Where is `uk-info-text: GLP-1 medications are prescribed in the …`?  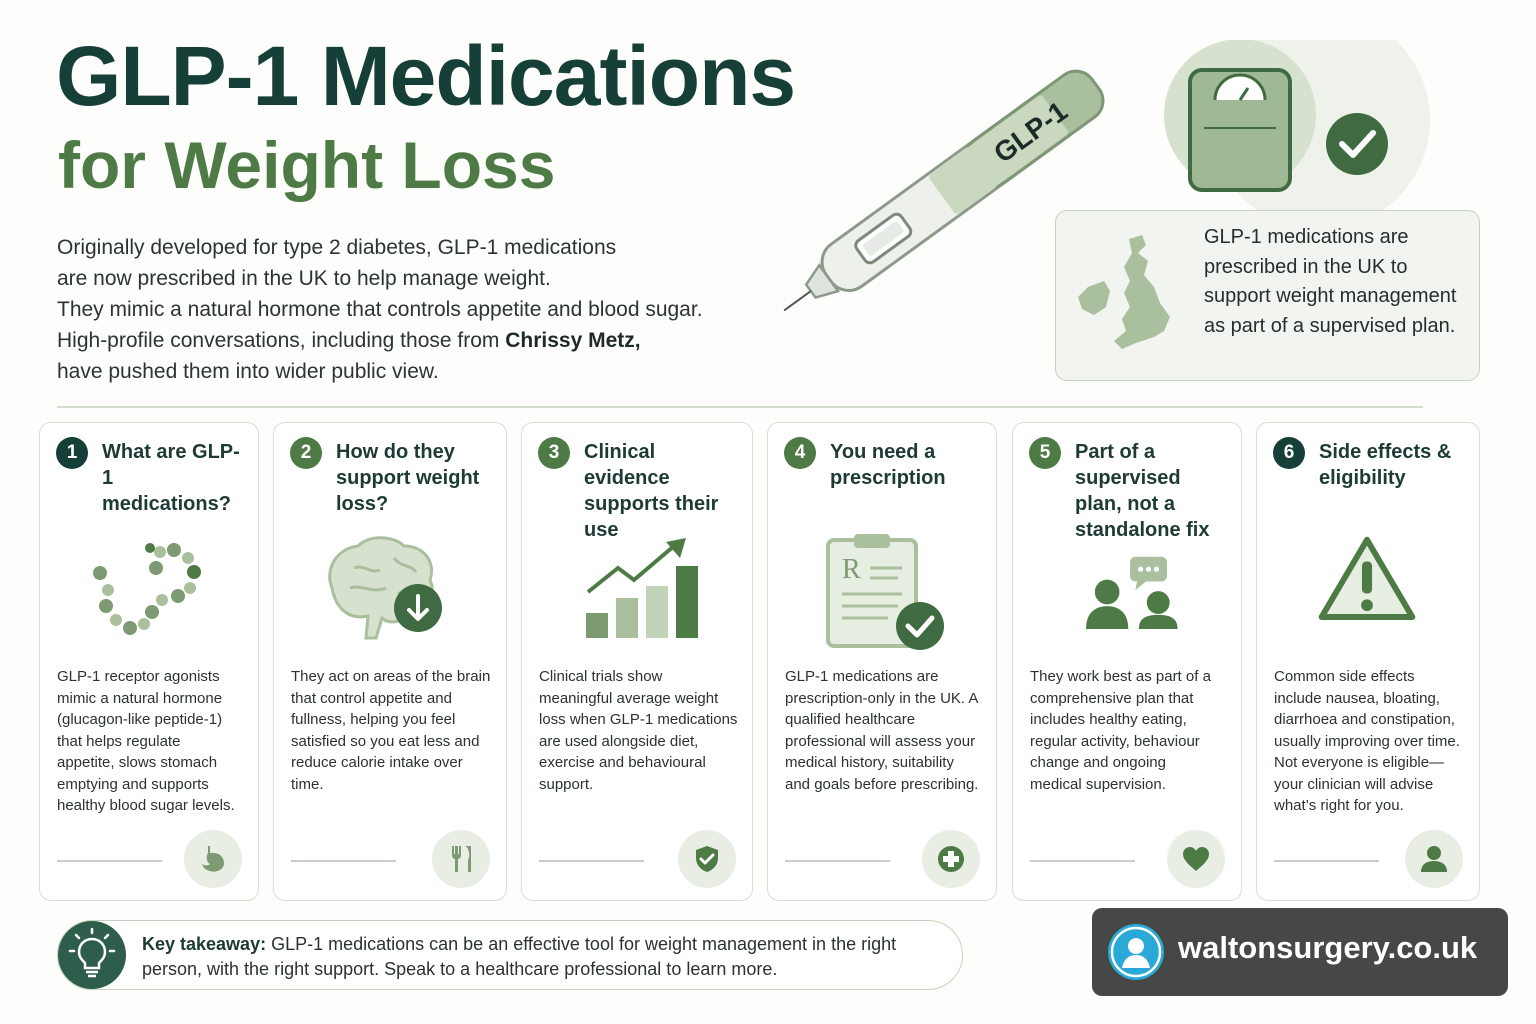
uk-info-text: GLP-1 medications are prescribed in the … is located at coordinates (1330, 281).